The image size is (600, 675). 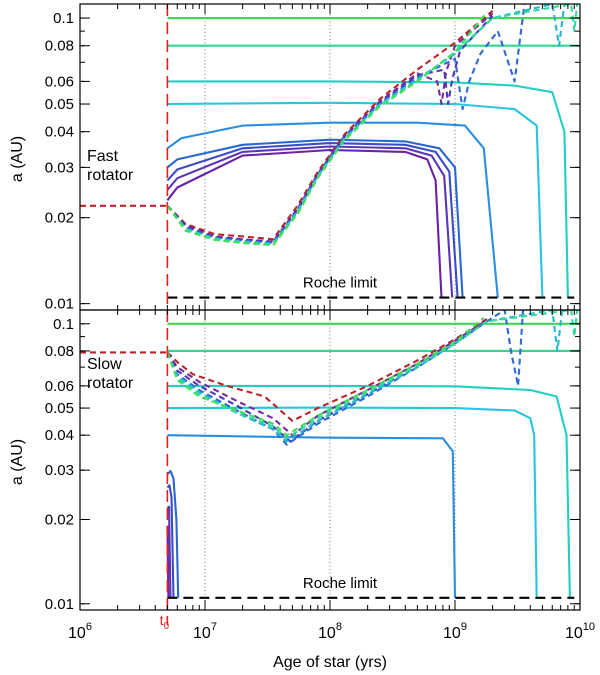 I want to click on fast-rotator-annotation-line: Fast, so click(x=103, y=156).